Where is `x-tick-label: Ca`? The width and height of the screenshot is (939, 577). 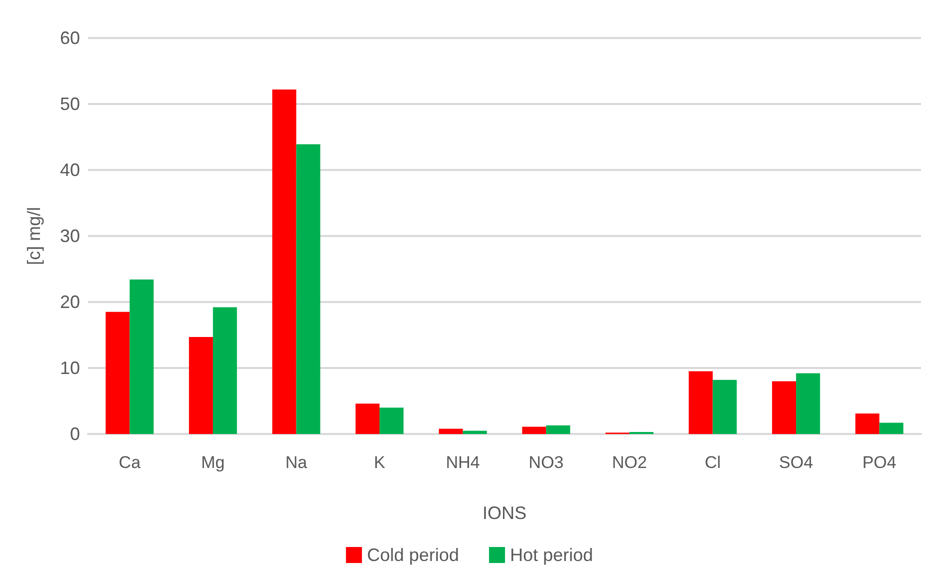
x-tick-label: Ca is located at coordinates (130, 462).